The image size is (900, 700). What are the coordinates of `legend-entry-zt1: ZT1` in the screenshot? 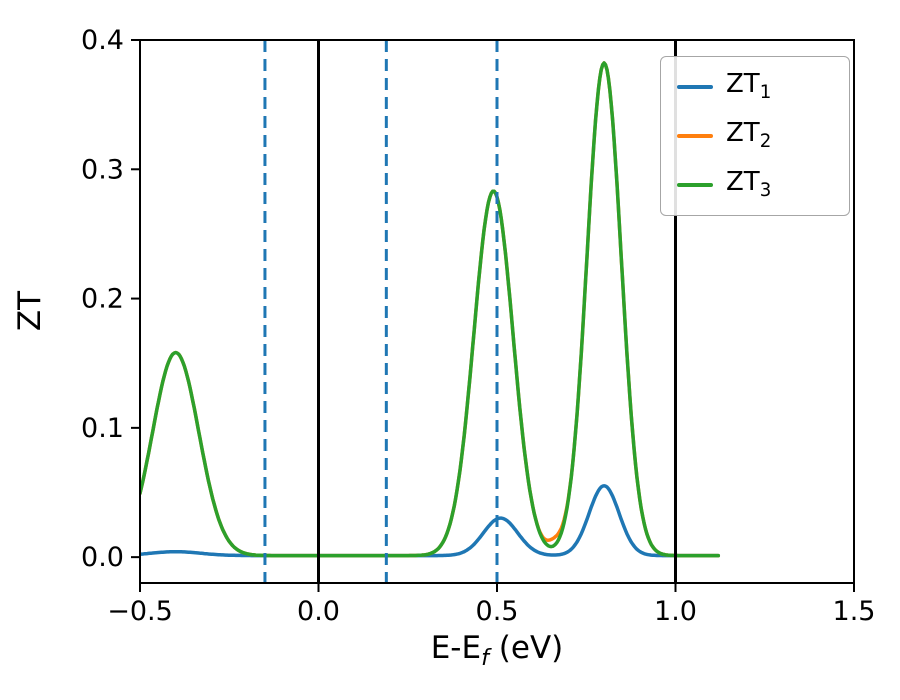 It's located at (755, 86).